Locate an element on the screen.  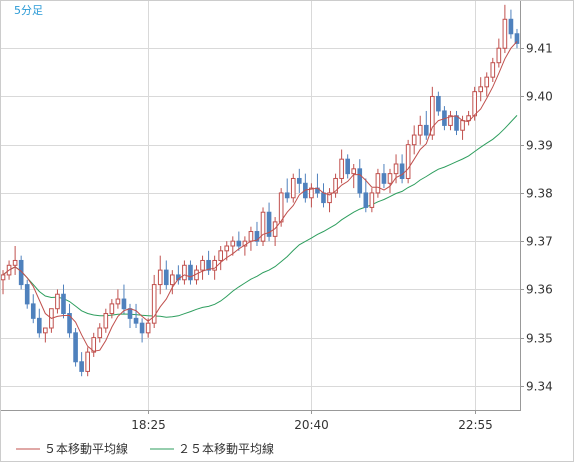
y-axis: 9.41 9.40 9.39 9.38 9.37 9.36 9.35 9.34 is located at coordinates (536, 218).